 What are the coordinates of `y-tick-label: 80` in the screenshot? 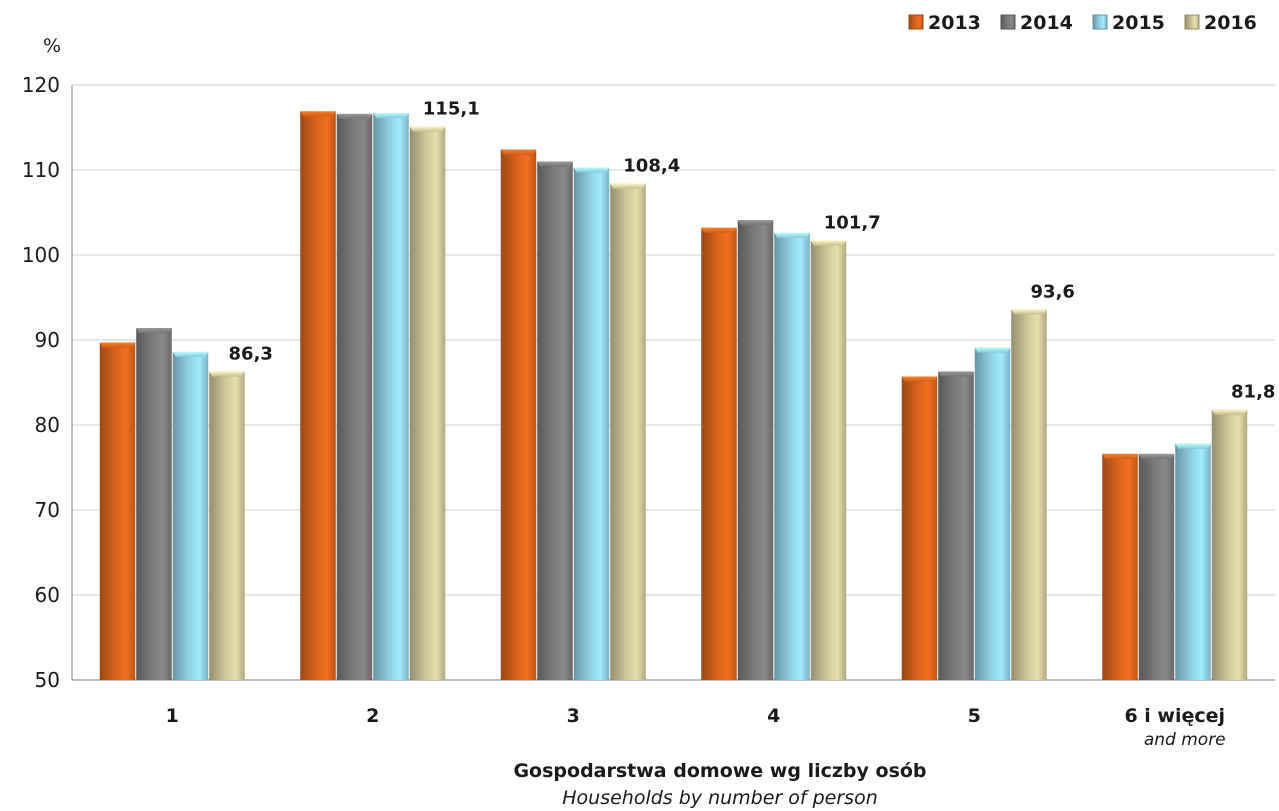 It's located at (47, 425).